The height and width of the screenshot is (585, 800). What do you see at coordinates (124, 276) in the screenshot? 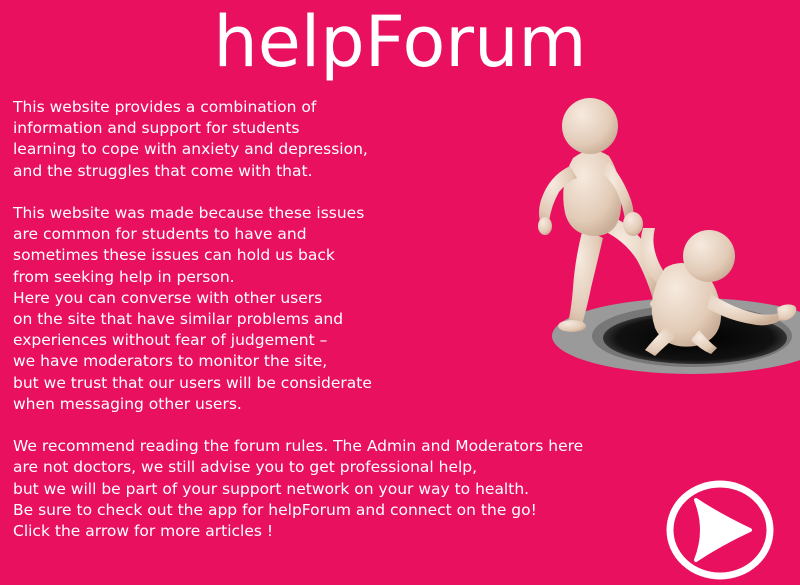
I see `text-line: from seeking help in person.` at bounding box center [124, 276].